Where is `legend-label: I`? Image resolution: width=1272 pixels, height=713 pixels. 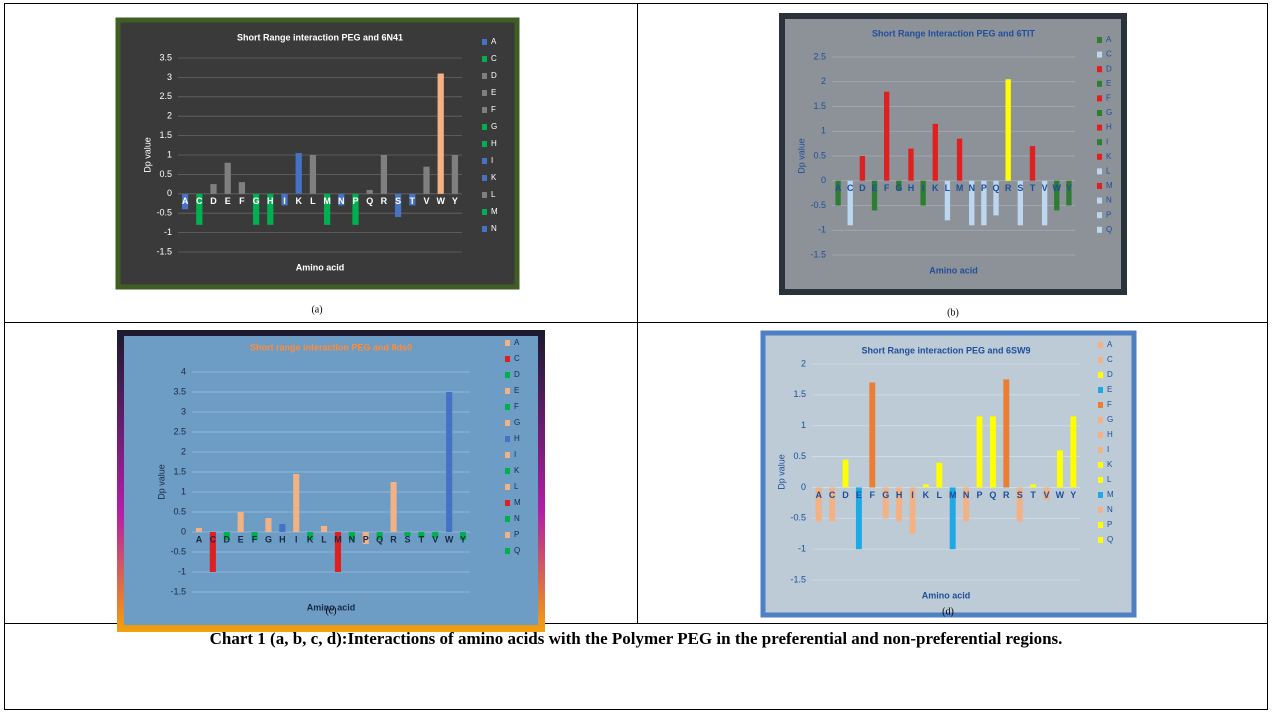 legend-label: I is located at coordinates (1107, 141).